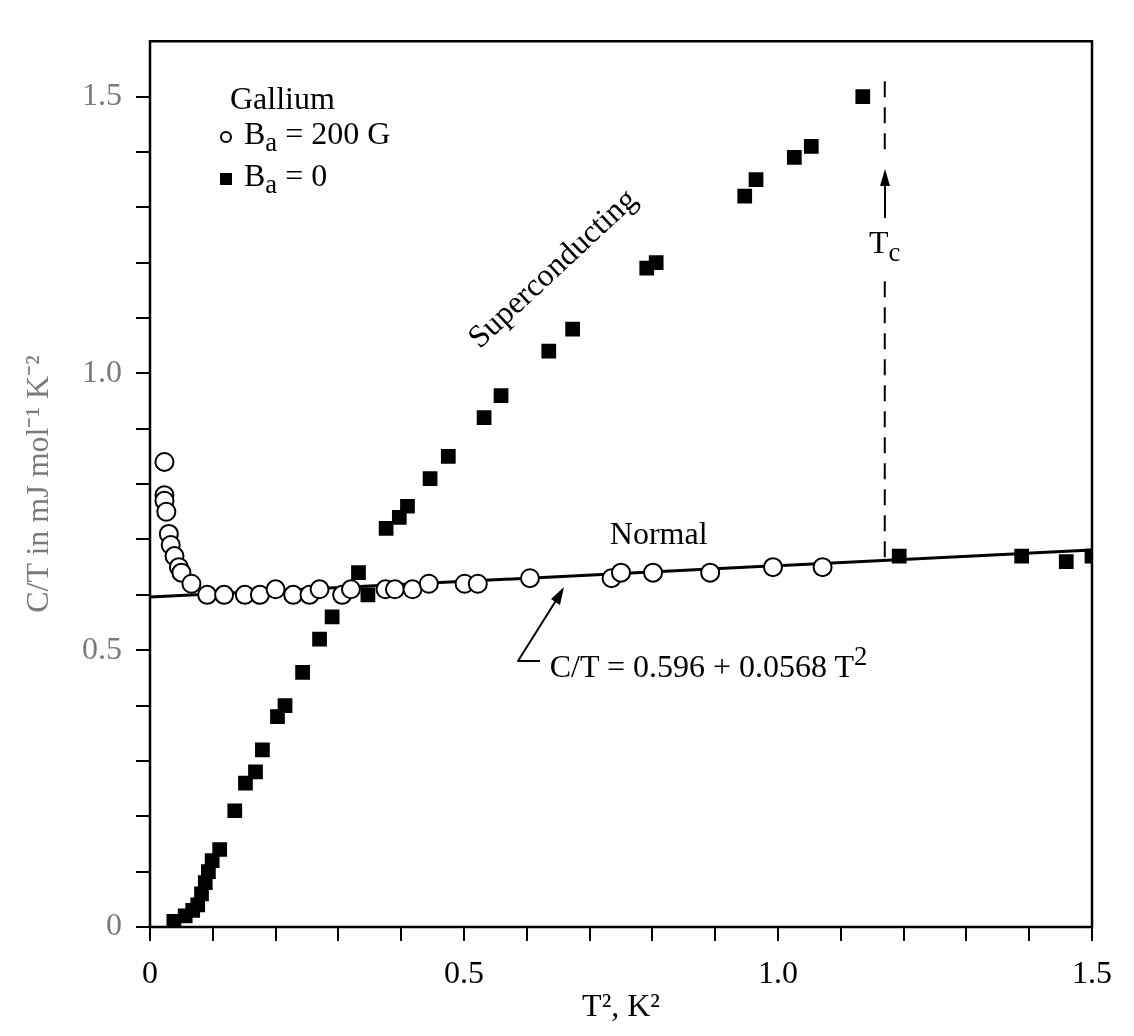 The image size is (1134, 1036). What do you see at coordinates (885, 246) in the screenshot?
I see `ref-line-label: T$_{c}$` at bounding box center [885, 246].